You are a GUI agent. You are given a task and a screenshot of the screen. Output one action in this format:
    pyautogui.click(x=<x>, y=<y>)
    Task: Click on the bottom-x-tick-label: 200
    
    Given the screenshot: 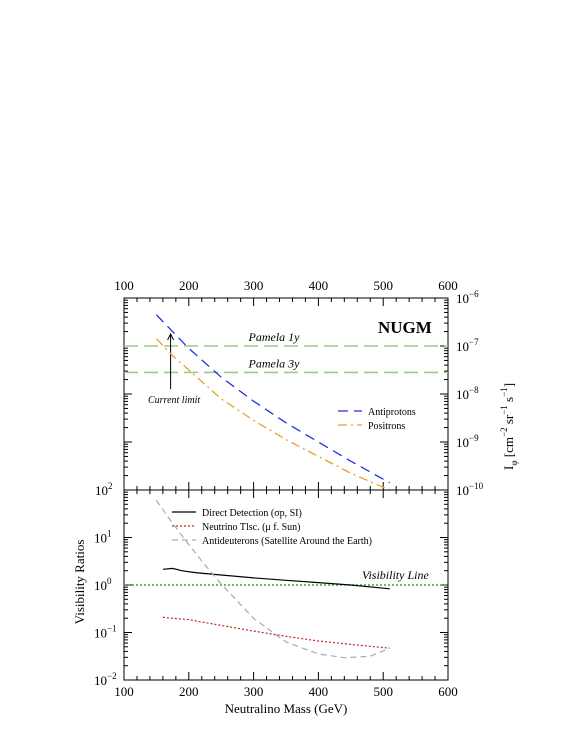 What is the action you would take?
    pyautogui.click(x=189, y=691)
    